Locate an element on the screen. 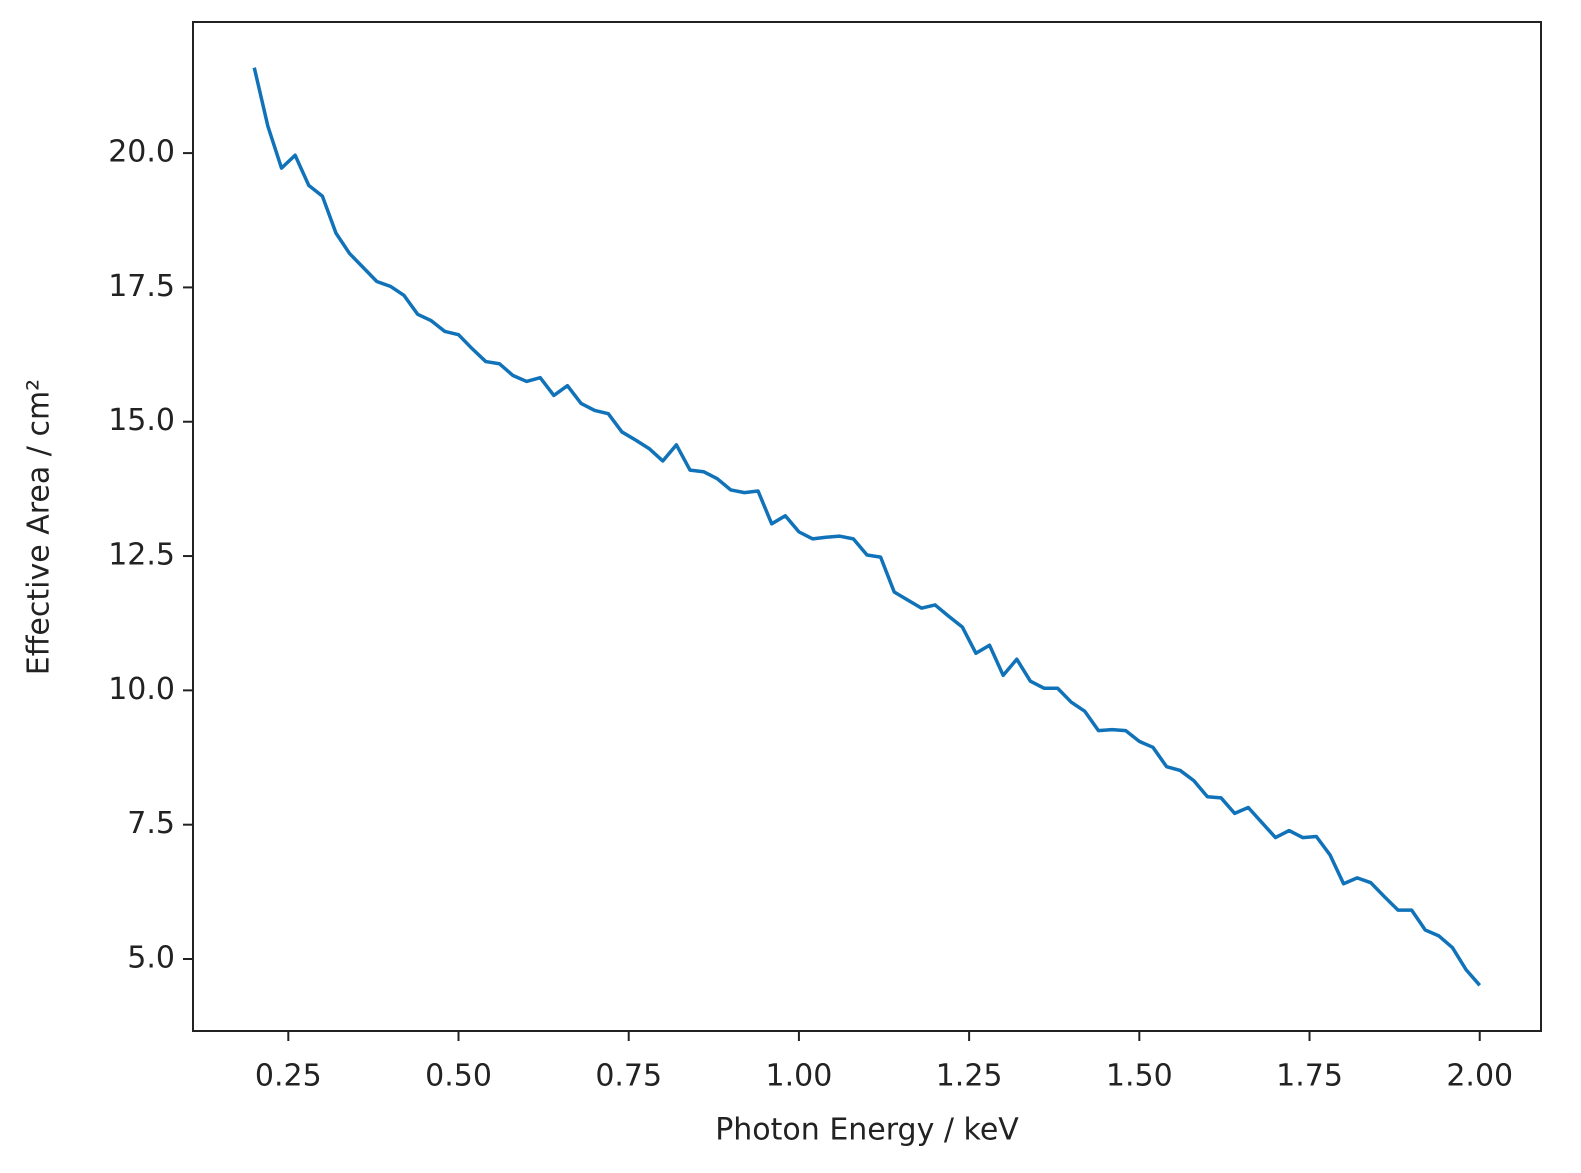 The height and width of the screenshot is (1173, 1581). y-tick-label: 5.0 is located at coordinates (151, 958).